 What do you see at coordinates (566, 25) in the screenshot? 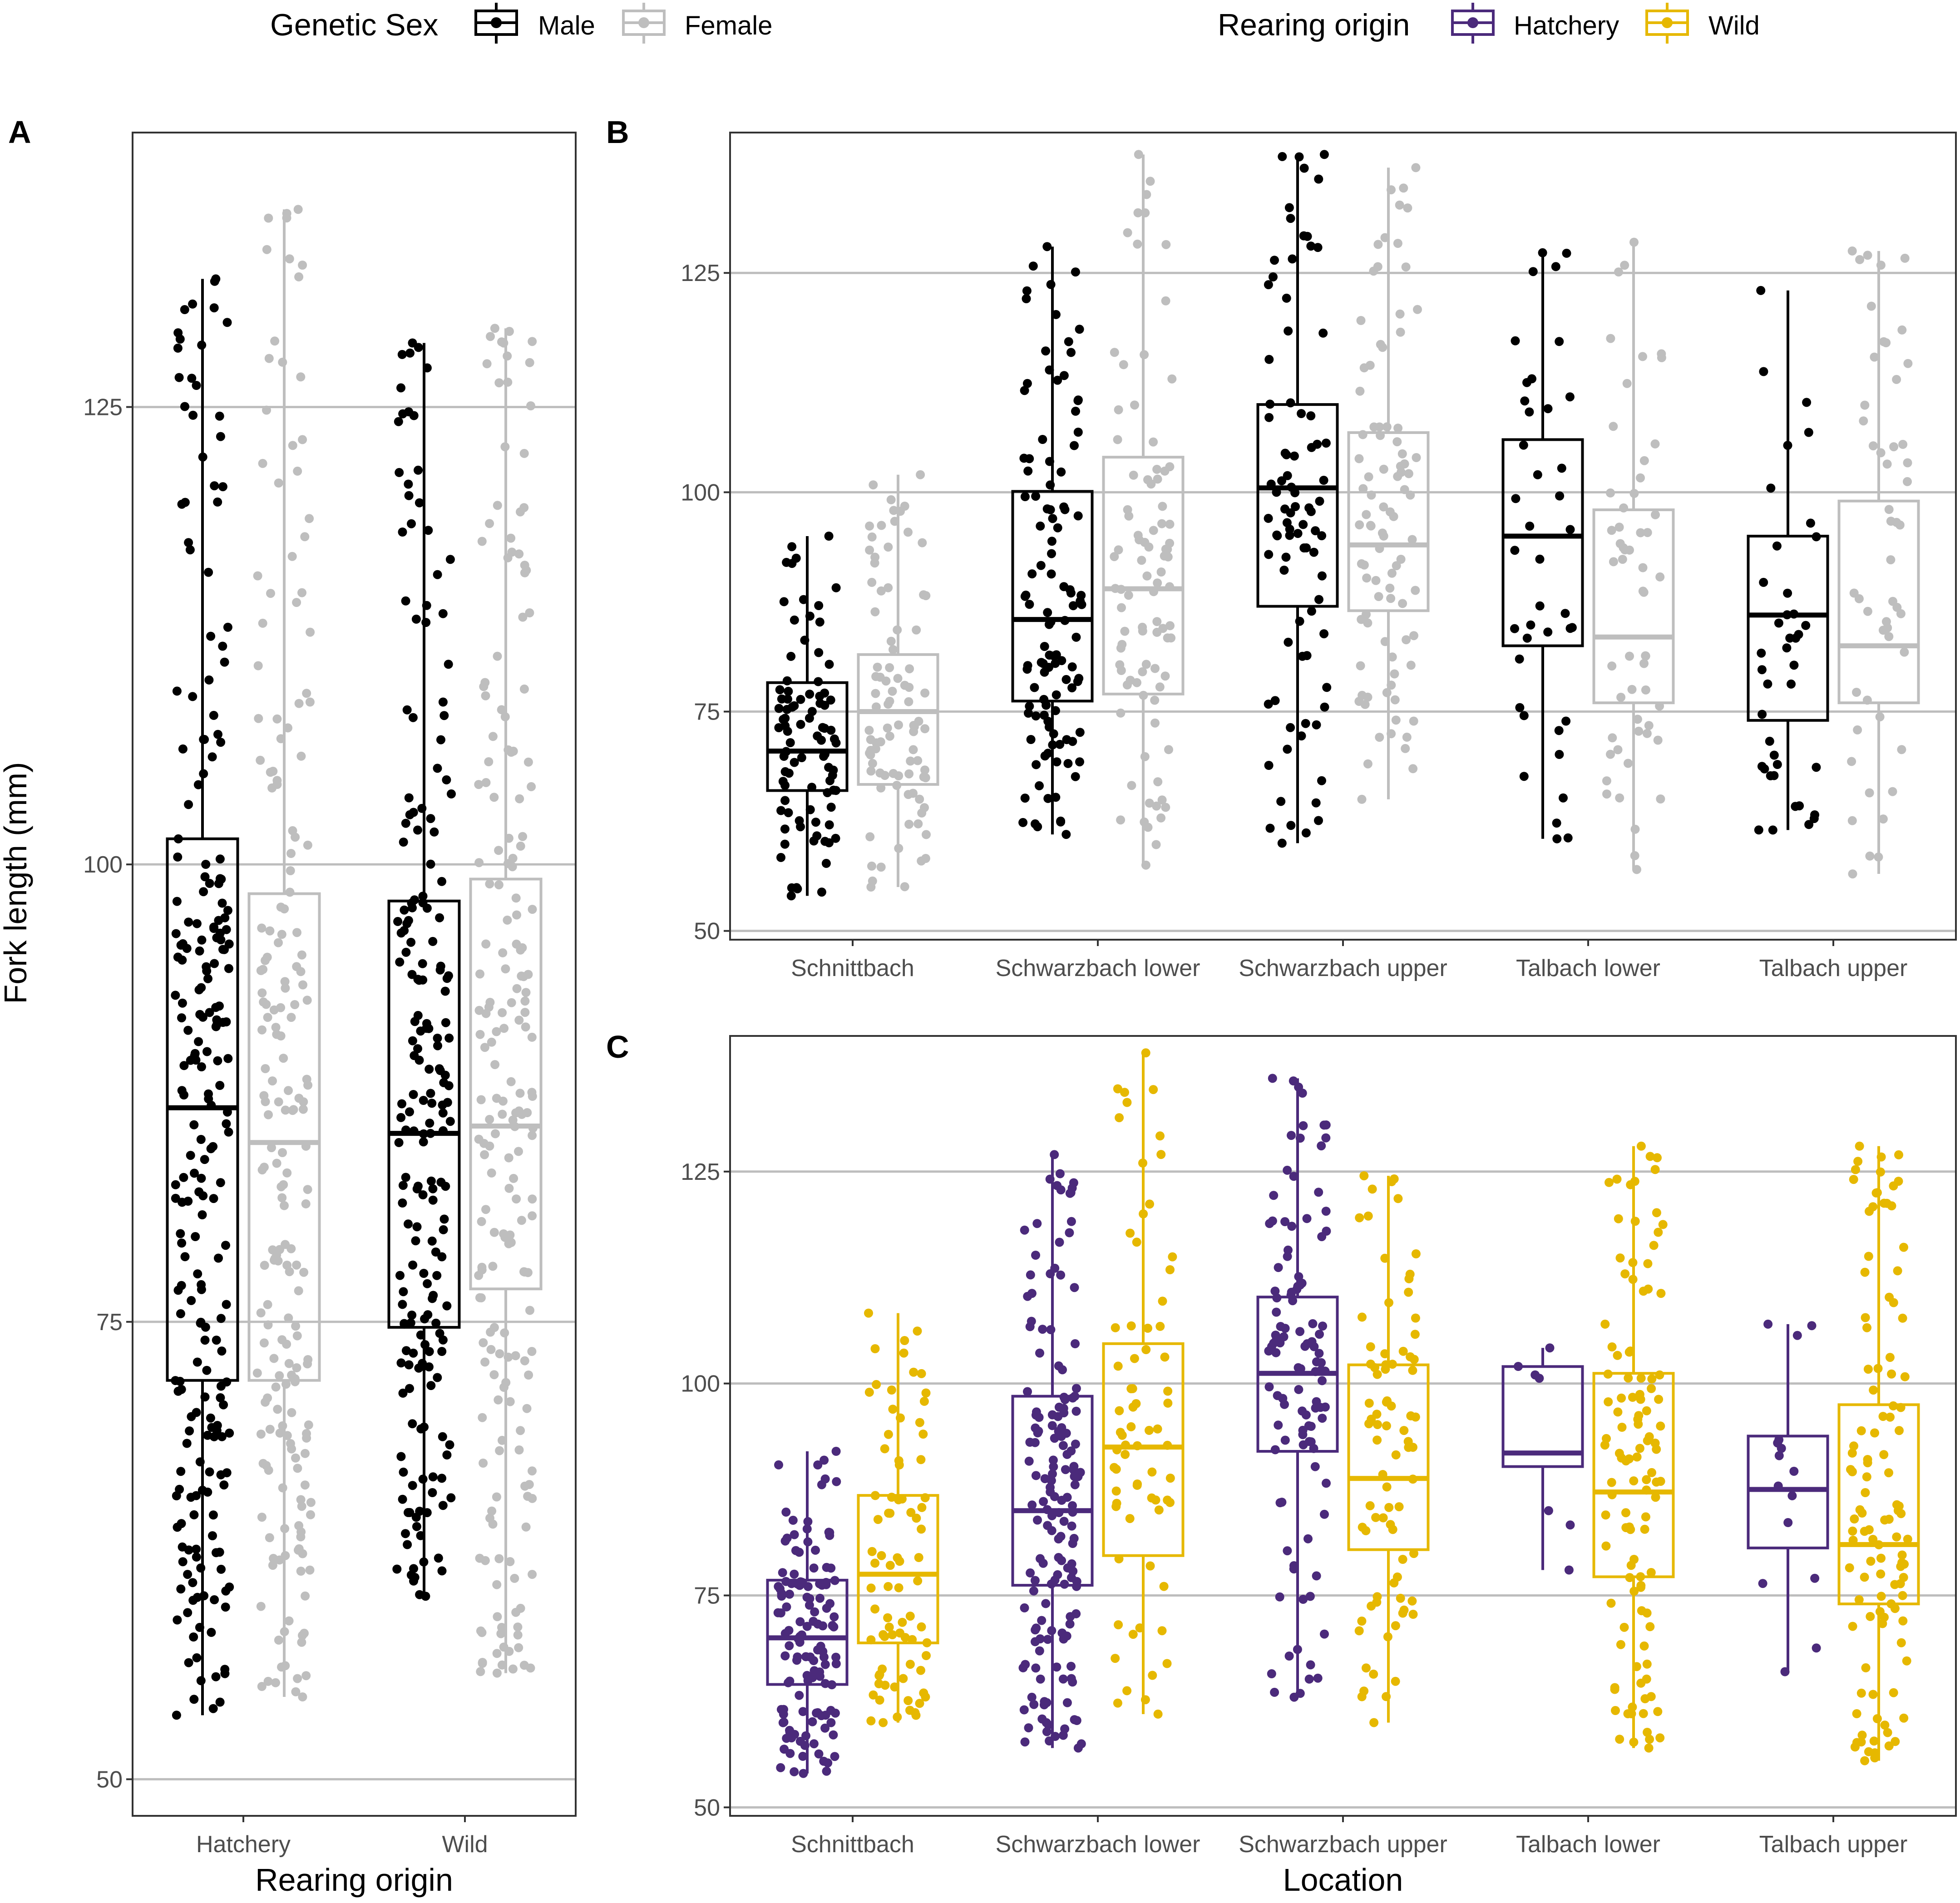
I see `legend-item-male: Male` at bounding box center [566, 25].